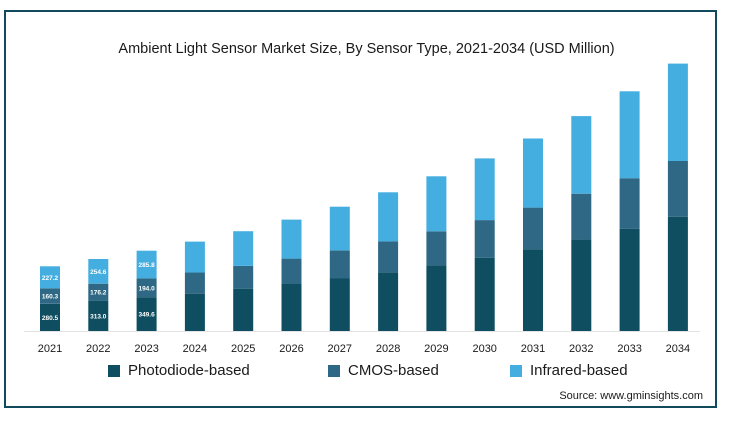 This screenshot has width=733, height=424. What do you see at coordinates (114, 370) in the screenshot?
I see `legend-swatch-photodiode` at bounding box center [114, 370].